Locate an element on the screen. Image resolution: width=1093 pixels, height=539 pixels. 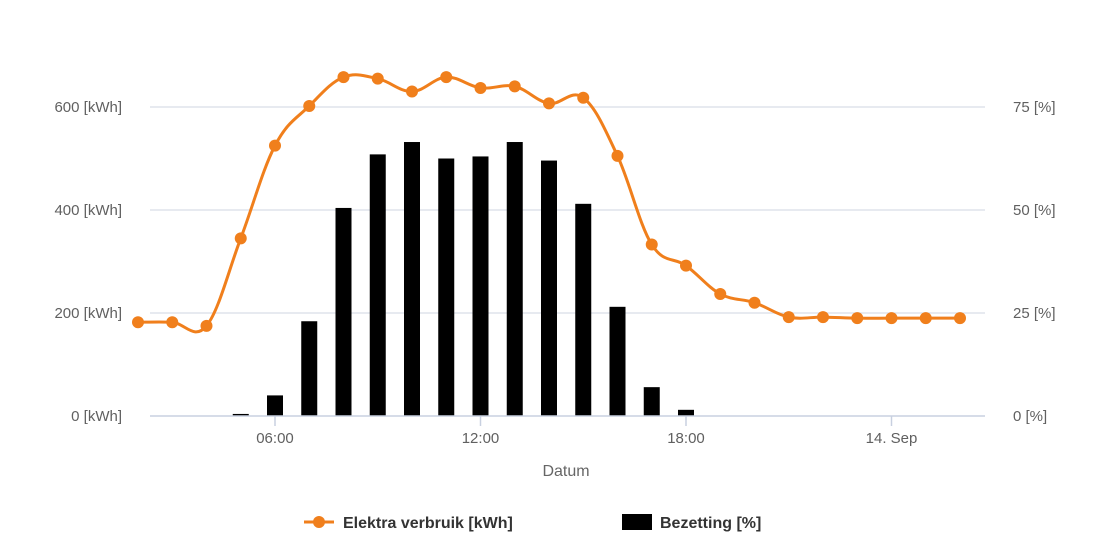
x-tick-label: 18:00 is located at coordinates (686, 438).